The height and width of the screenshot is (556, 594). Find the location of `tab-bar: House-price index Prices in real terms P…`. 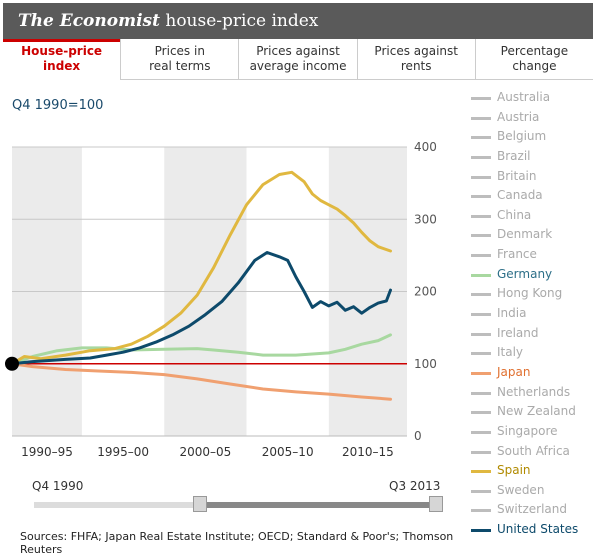

tab-bar: House-price index Prices in real terms P… is located at coordinates (298, 59).